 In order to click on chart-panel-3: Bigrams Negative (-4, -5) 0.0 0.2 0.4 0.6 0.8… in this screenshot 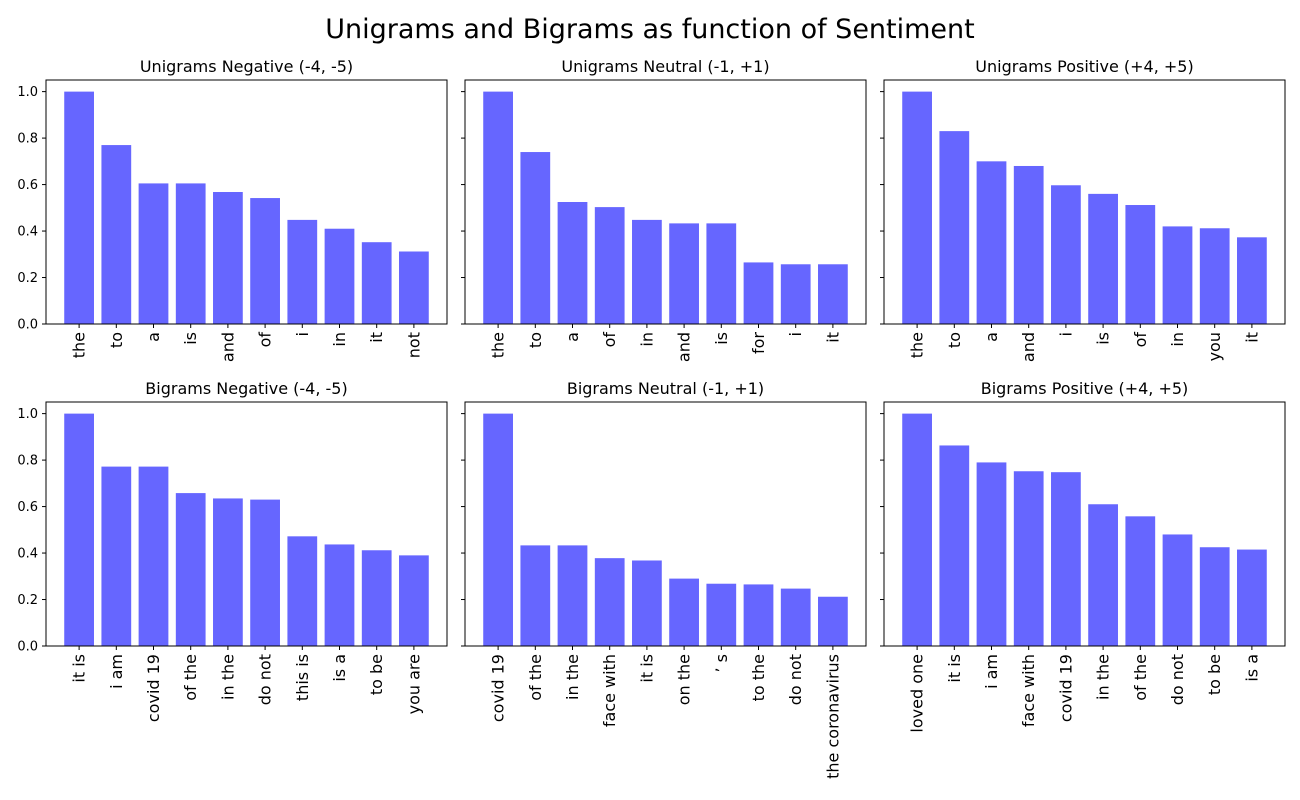, I will do `click(232, 550)`.